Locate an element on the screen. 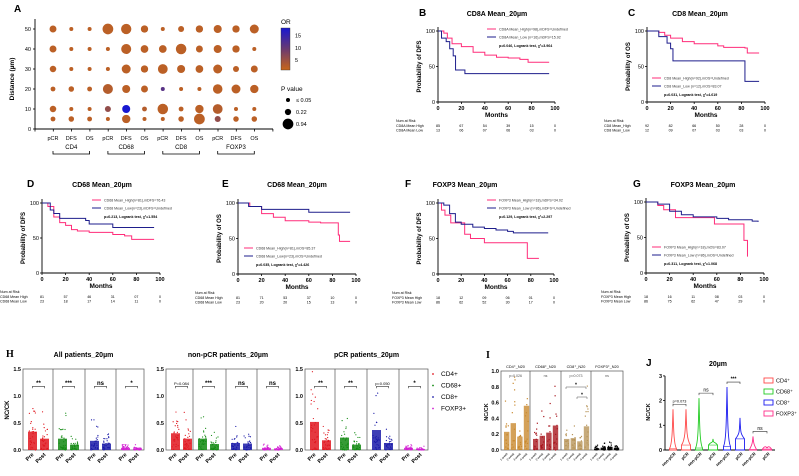 This screenshot has height=476, width=799. risk-row-label: CD8A Mean Low is located at coordinates (409, 131).